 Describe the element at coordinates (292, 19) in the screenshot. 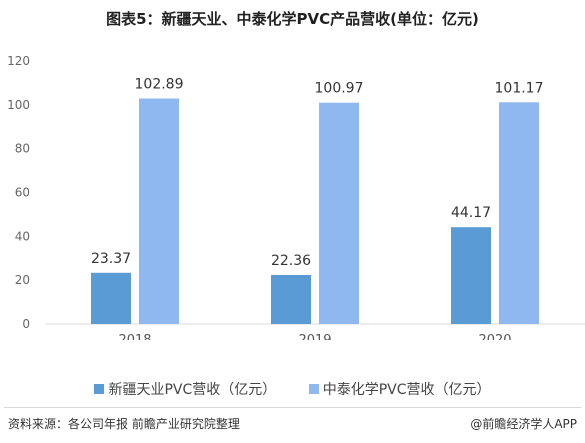

I see `chart-title: 图表5：新疆天业、中泰化学PVC产品营收(单位：亿元)` at that location.